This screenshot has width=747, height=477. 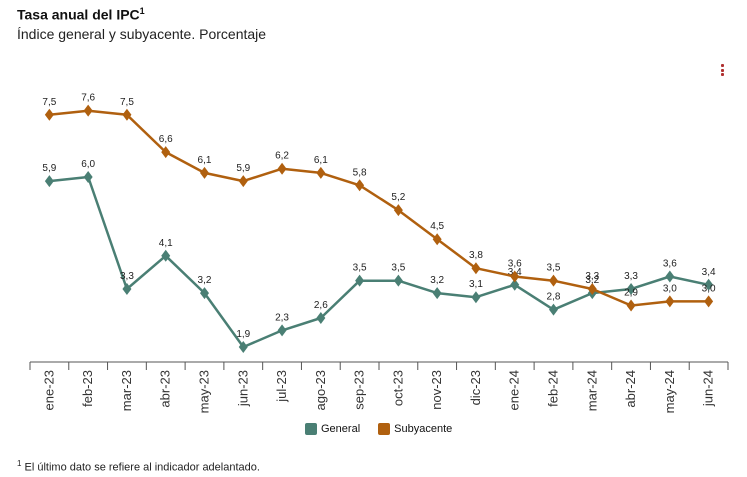 What do you see at coordinates (281, 386) in the screenshot?
I see `x-tick-label-jul-23: jul-23` at bounding box center [281, 386].